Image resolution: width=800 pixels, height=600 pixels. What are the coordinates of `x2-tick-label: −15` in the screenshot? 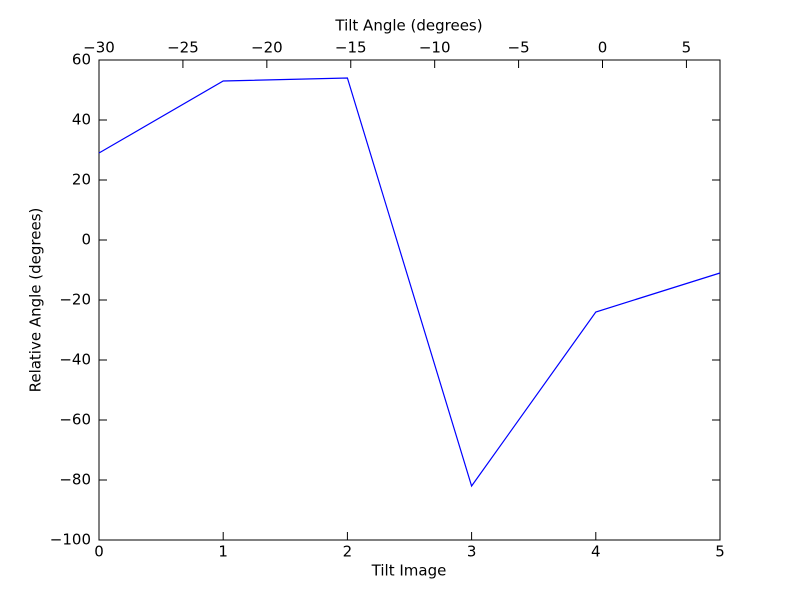 It's located at (351, 48).